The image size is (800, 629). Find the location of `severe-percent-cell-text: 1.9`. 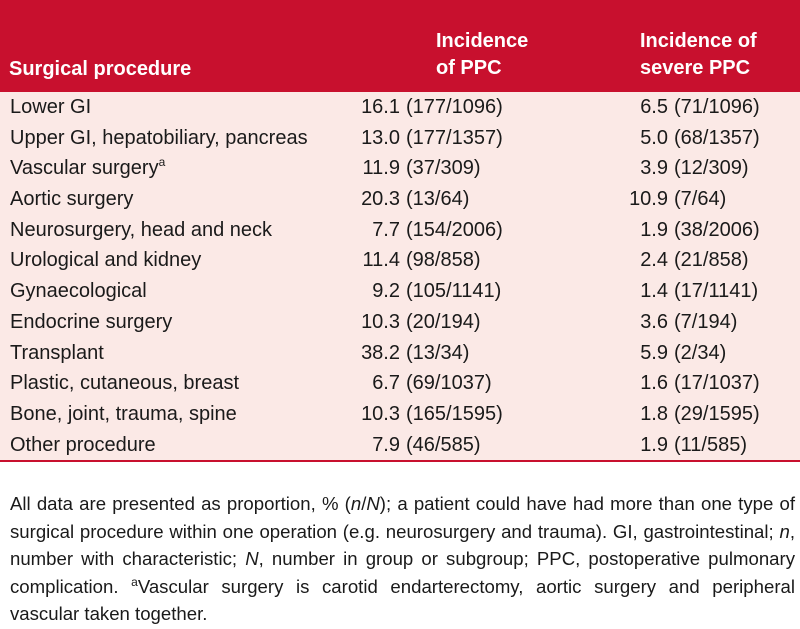

severe-percent-cell-text: 1.9 is located at coordinates (654, 229).